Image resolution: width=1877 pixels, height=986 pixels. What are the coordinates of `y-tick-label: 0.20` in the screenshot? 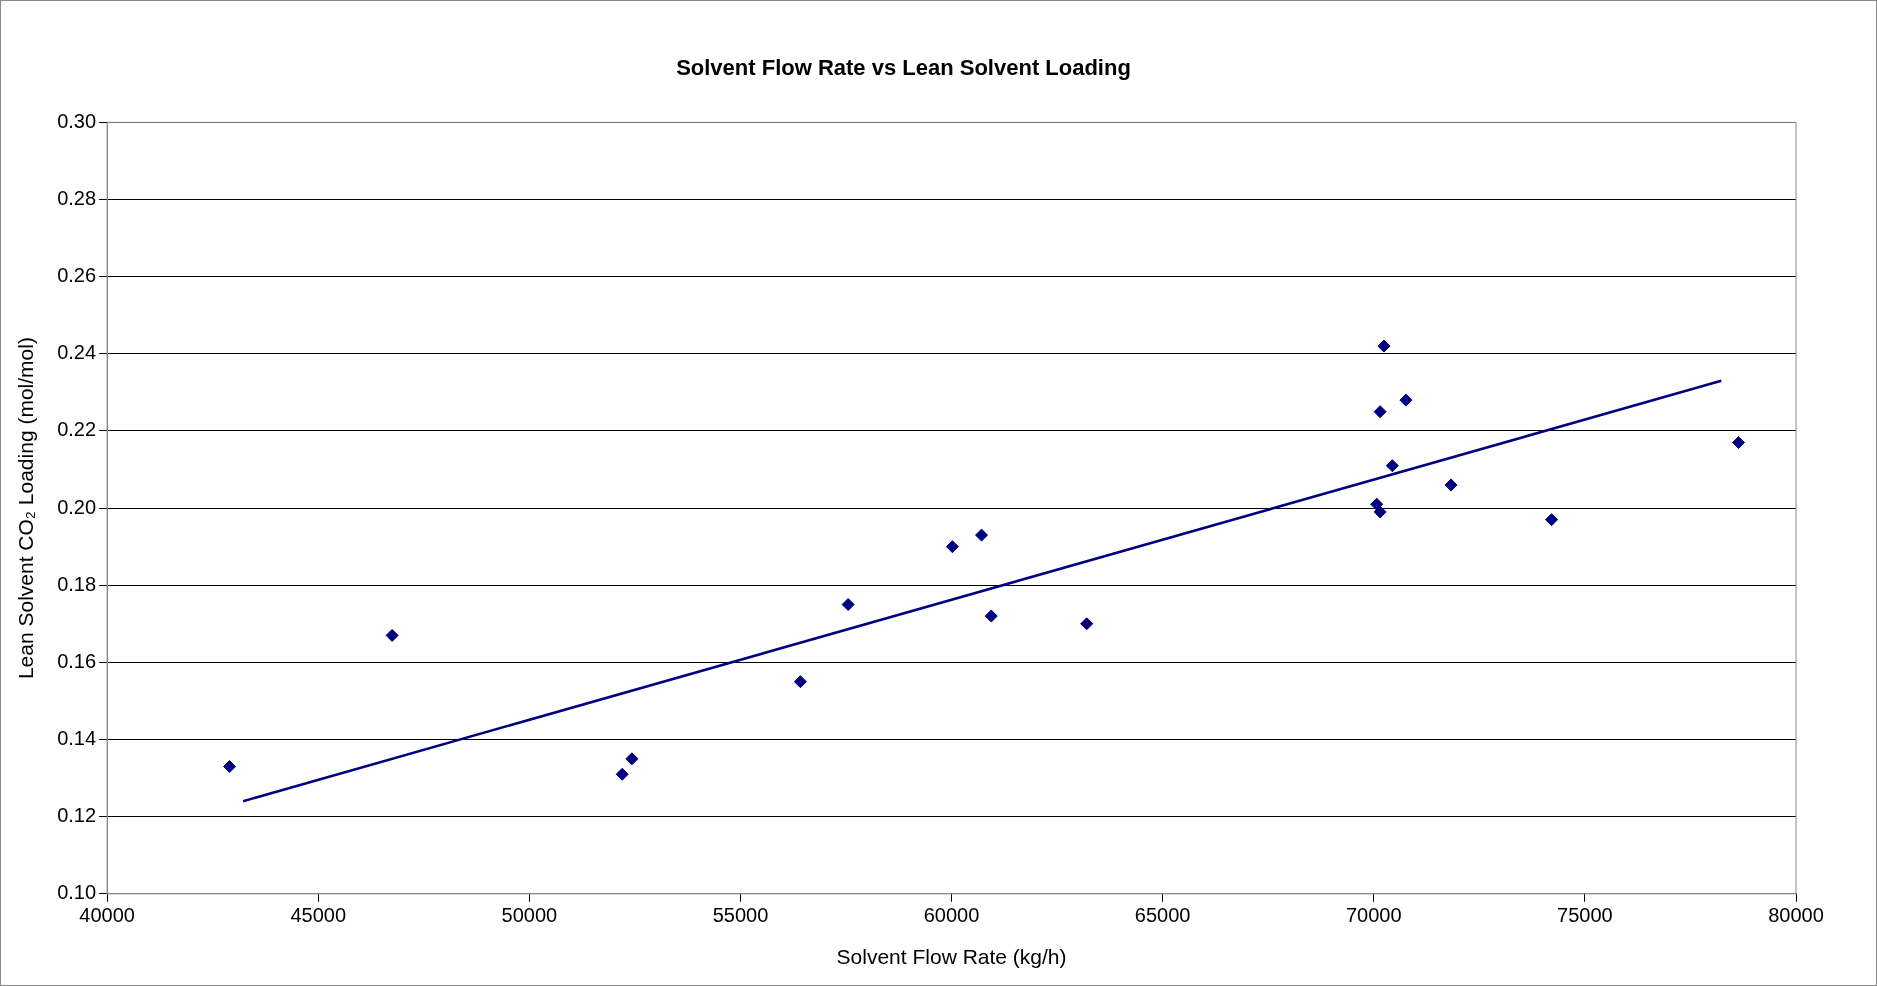 It's located at (77, 506).